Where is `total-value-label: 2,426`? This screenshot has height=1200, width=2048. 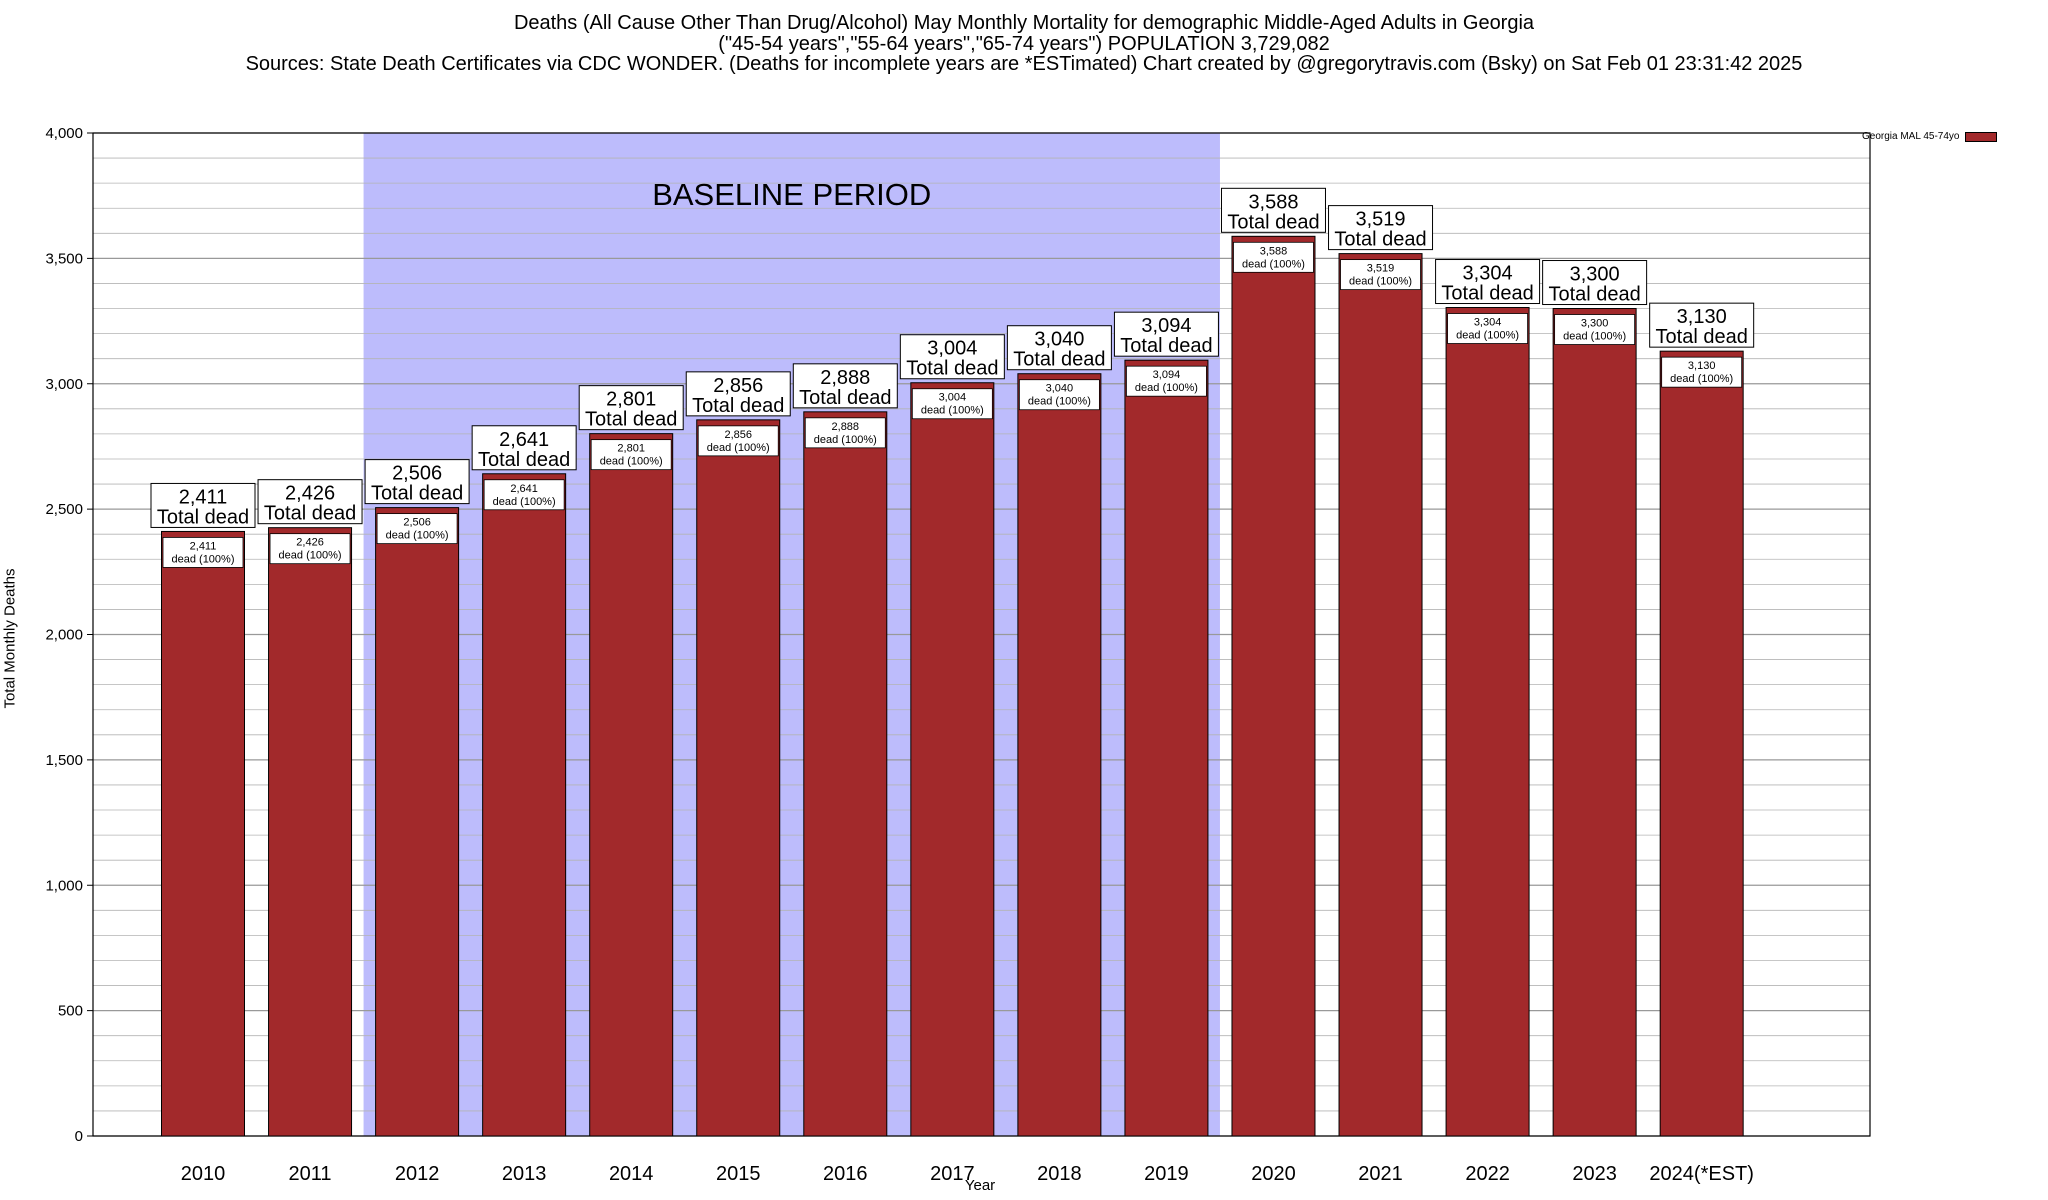 total-value-label: 2,426 is located at coordinates (310, 494).